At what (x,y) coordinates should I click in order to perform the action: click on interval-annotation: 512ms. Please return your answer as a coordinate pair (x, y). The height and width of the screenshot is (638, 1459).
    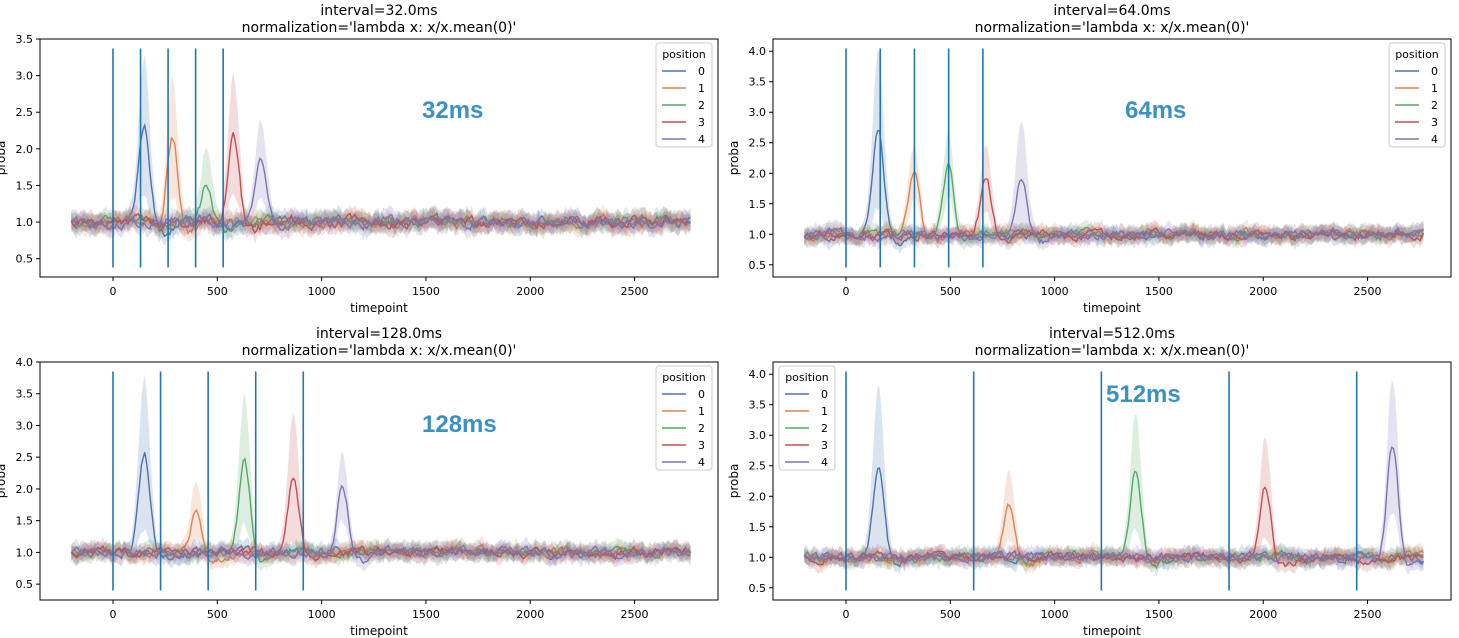
    Looking at the image, I should click on (1143, 394).